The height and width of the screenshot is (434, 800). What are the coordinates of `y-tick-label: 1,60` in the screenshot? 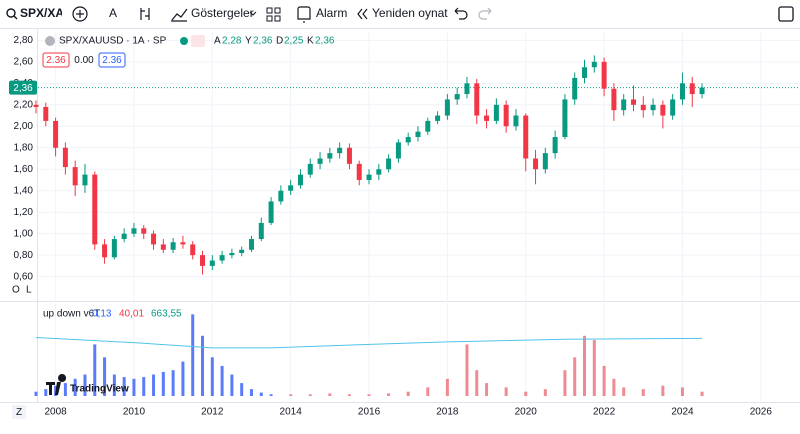 It's located at (24, 169).